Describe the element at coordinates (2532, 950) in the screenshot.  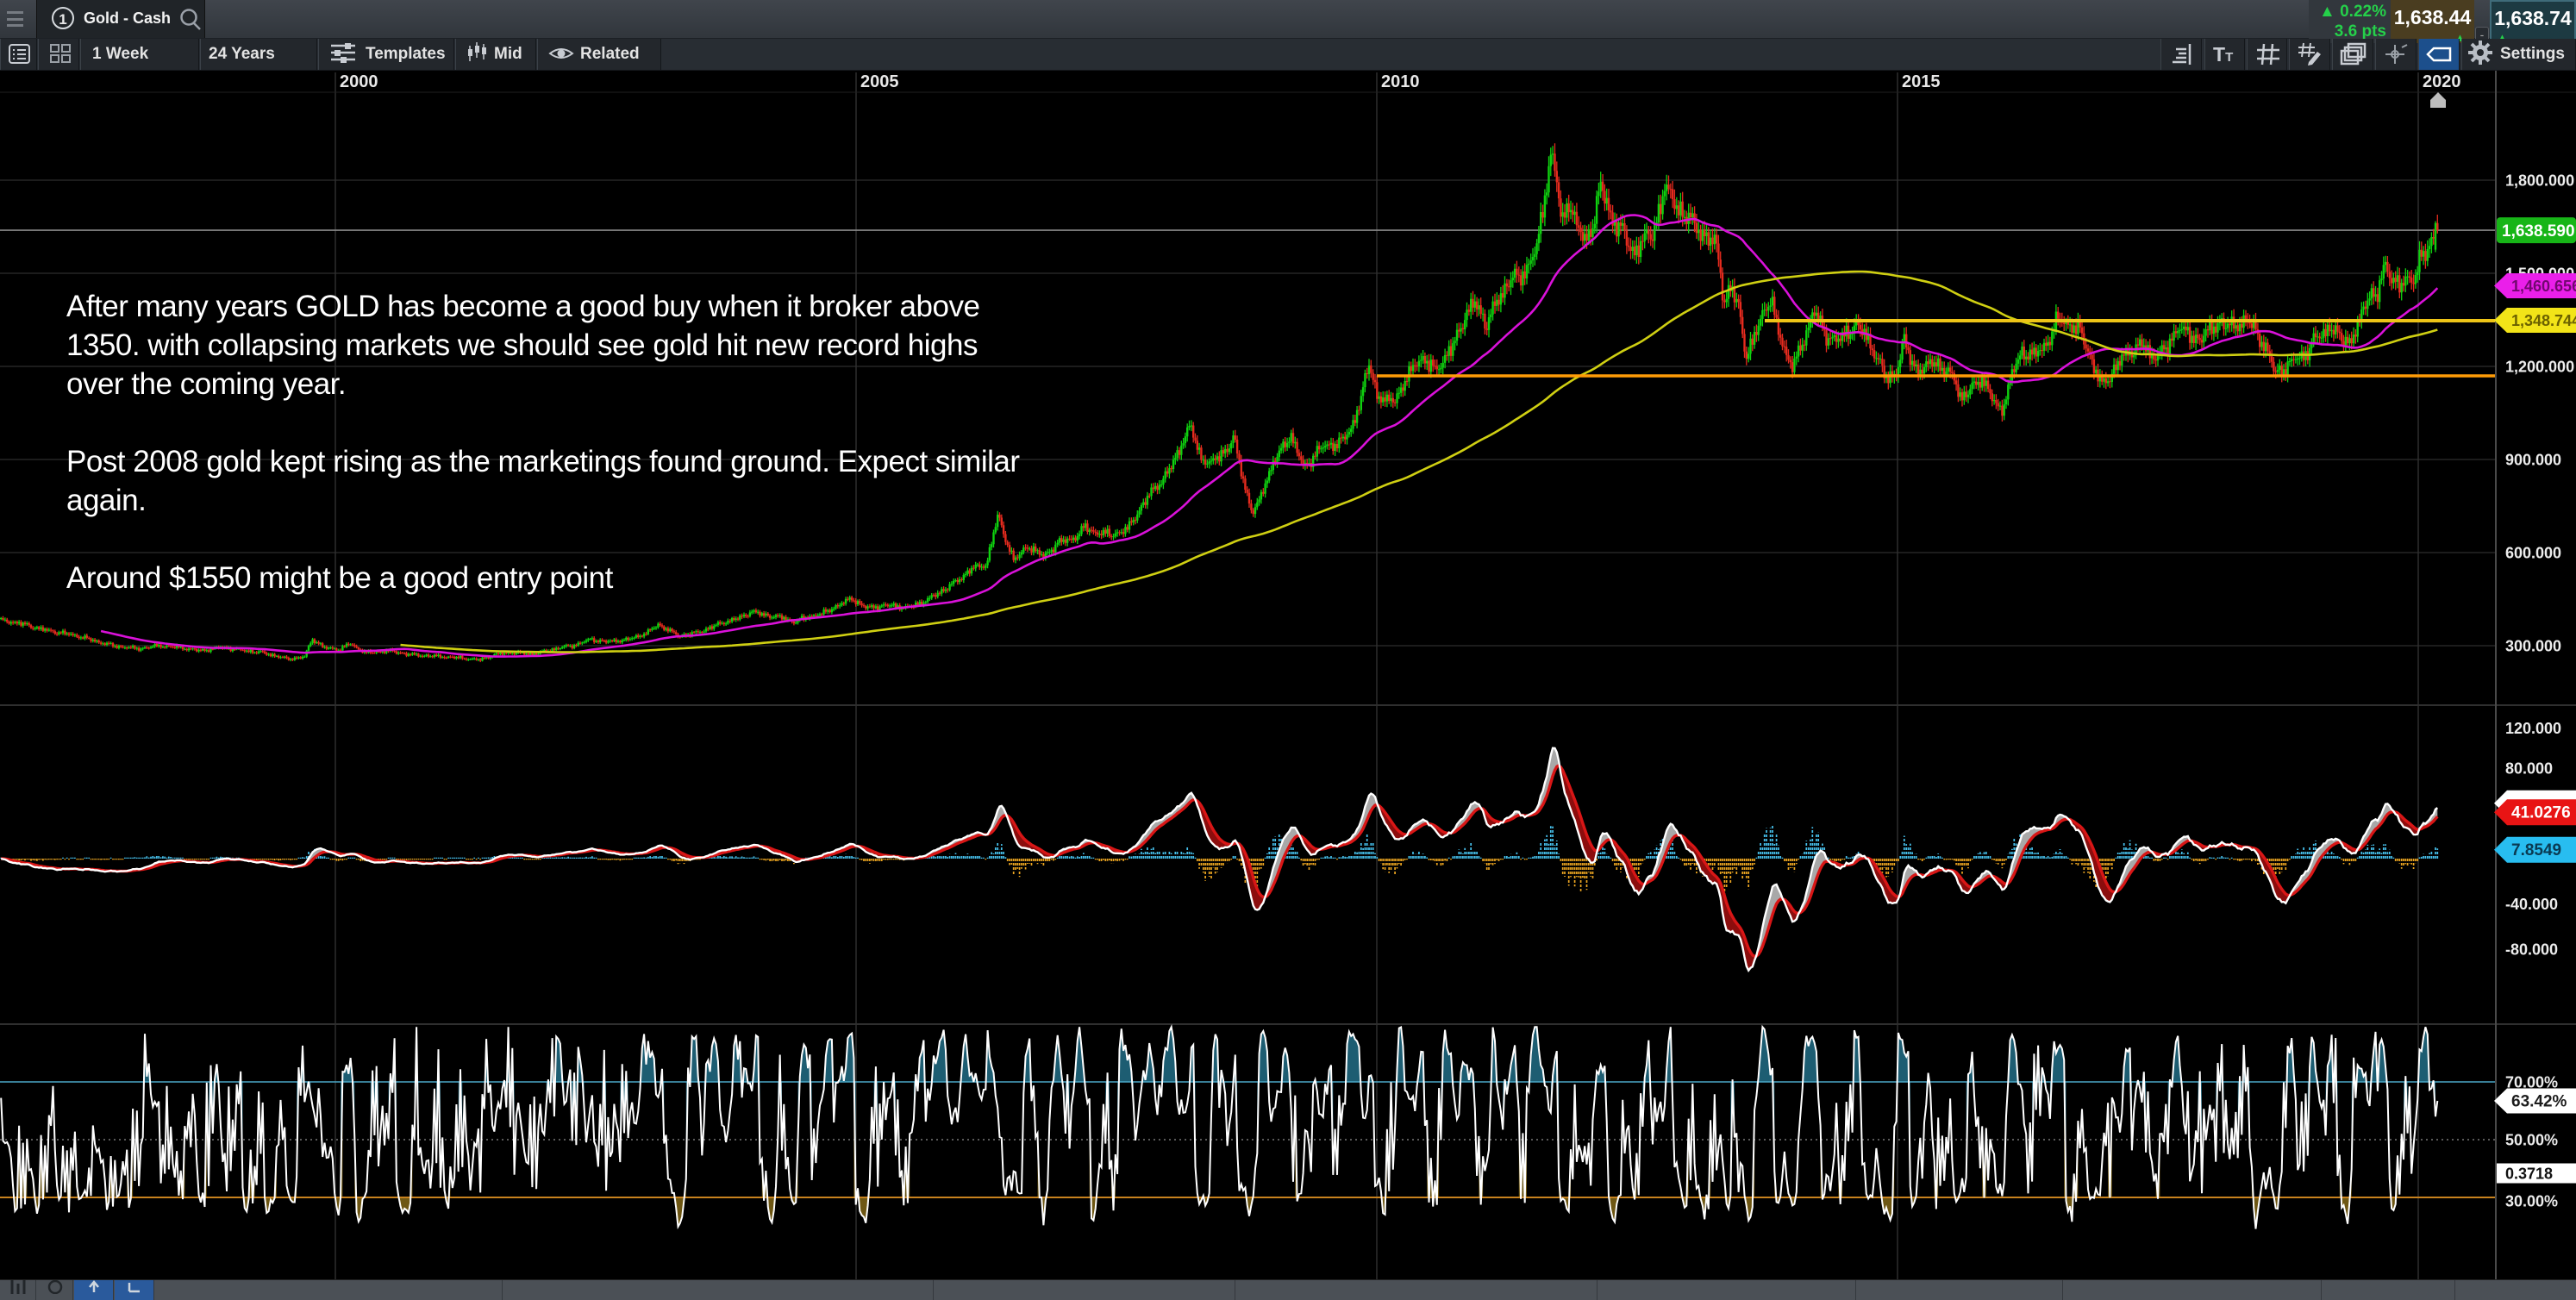
I see `svg-text: -80.000` at that location.